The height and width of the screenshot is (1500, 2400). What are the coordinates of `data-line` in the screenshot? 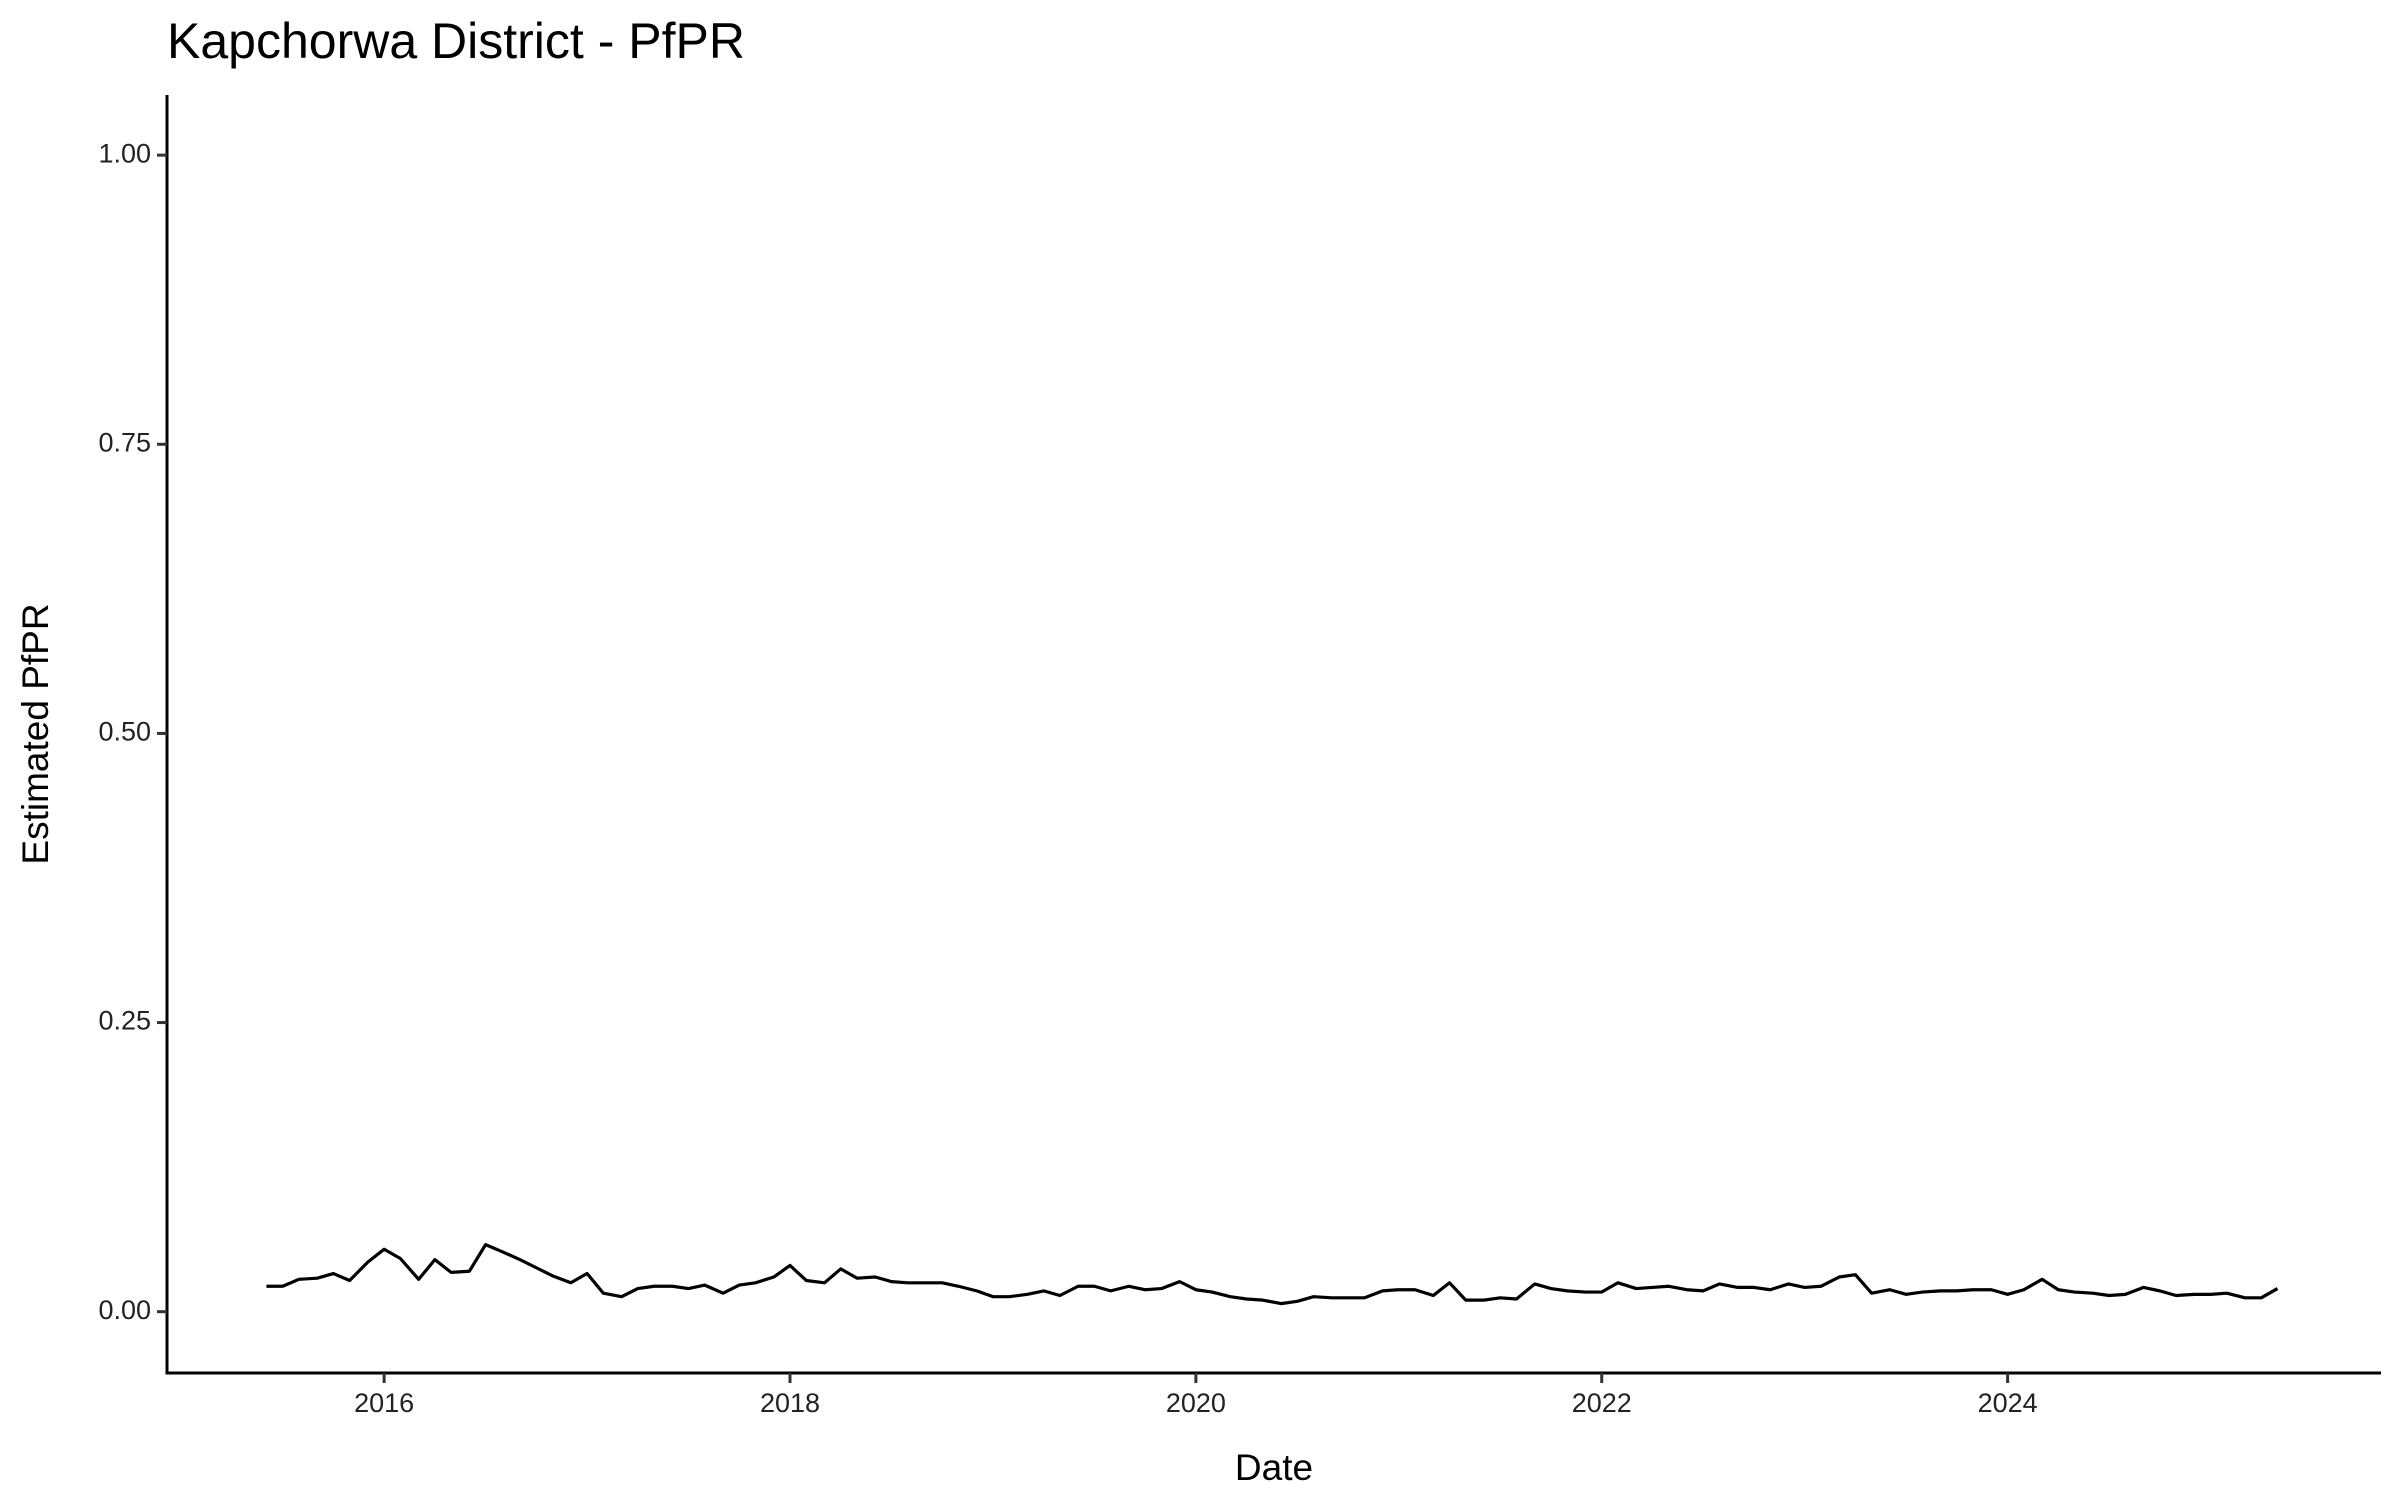 It's located at (1272, 1274).